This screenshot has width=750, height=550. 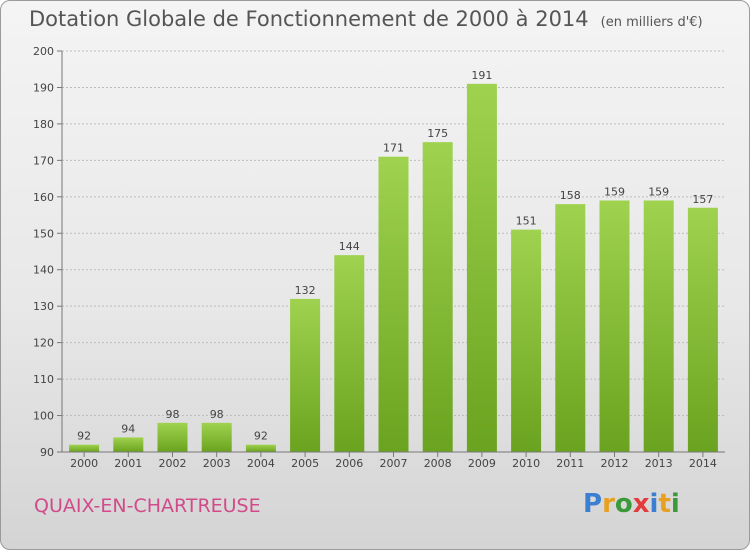 I want to click on y-tick-label: 190, so click(x=43, y=87).